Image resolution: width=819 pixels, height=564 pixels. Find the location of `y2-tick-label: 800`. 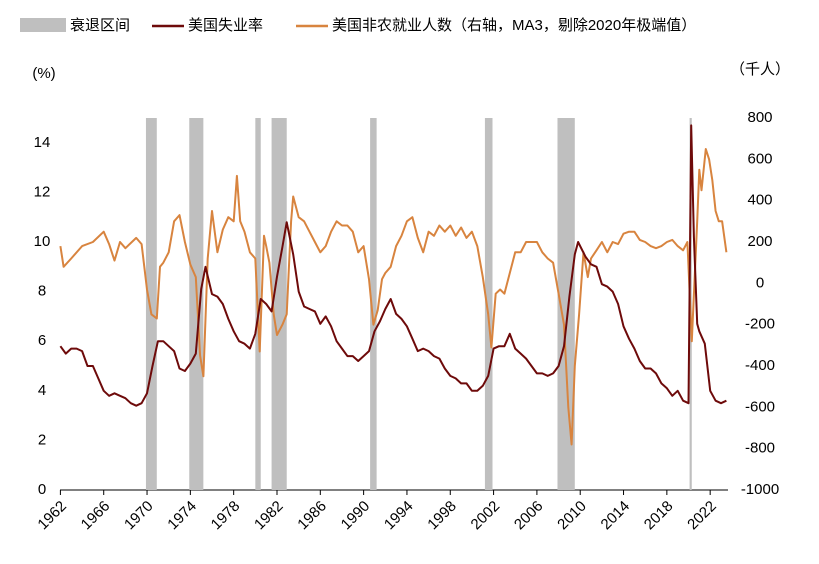

y2-tick-label: 800 is located at coordinates (759, 117).